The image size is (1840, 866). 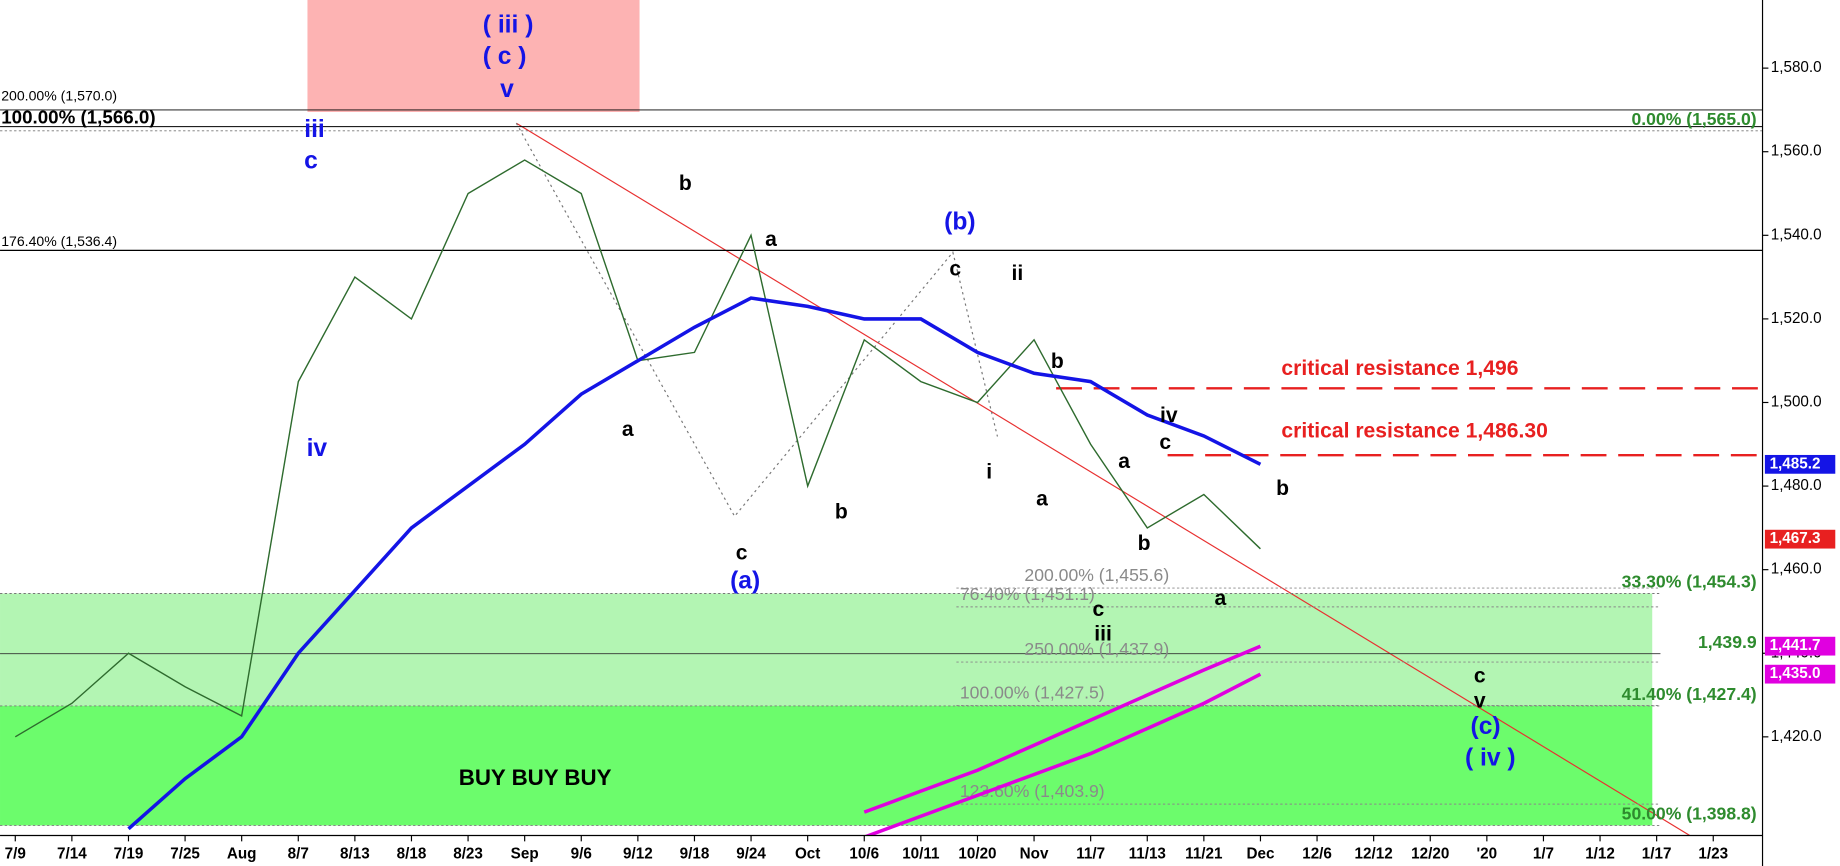 I want to click on resistance-label: critical resistance 1,496, so click(x=1399, y=368).